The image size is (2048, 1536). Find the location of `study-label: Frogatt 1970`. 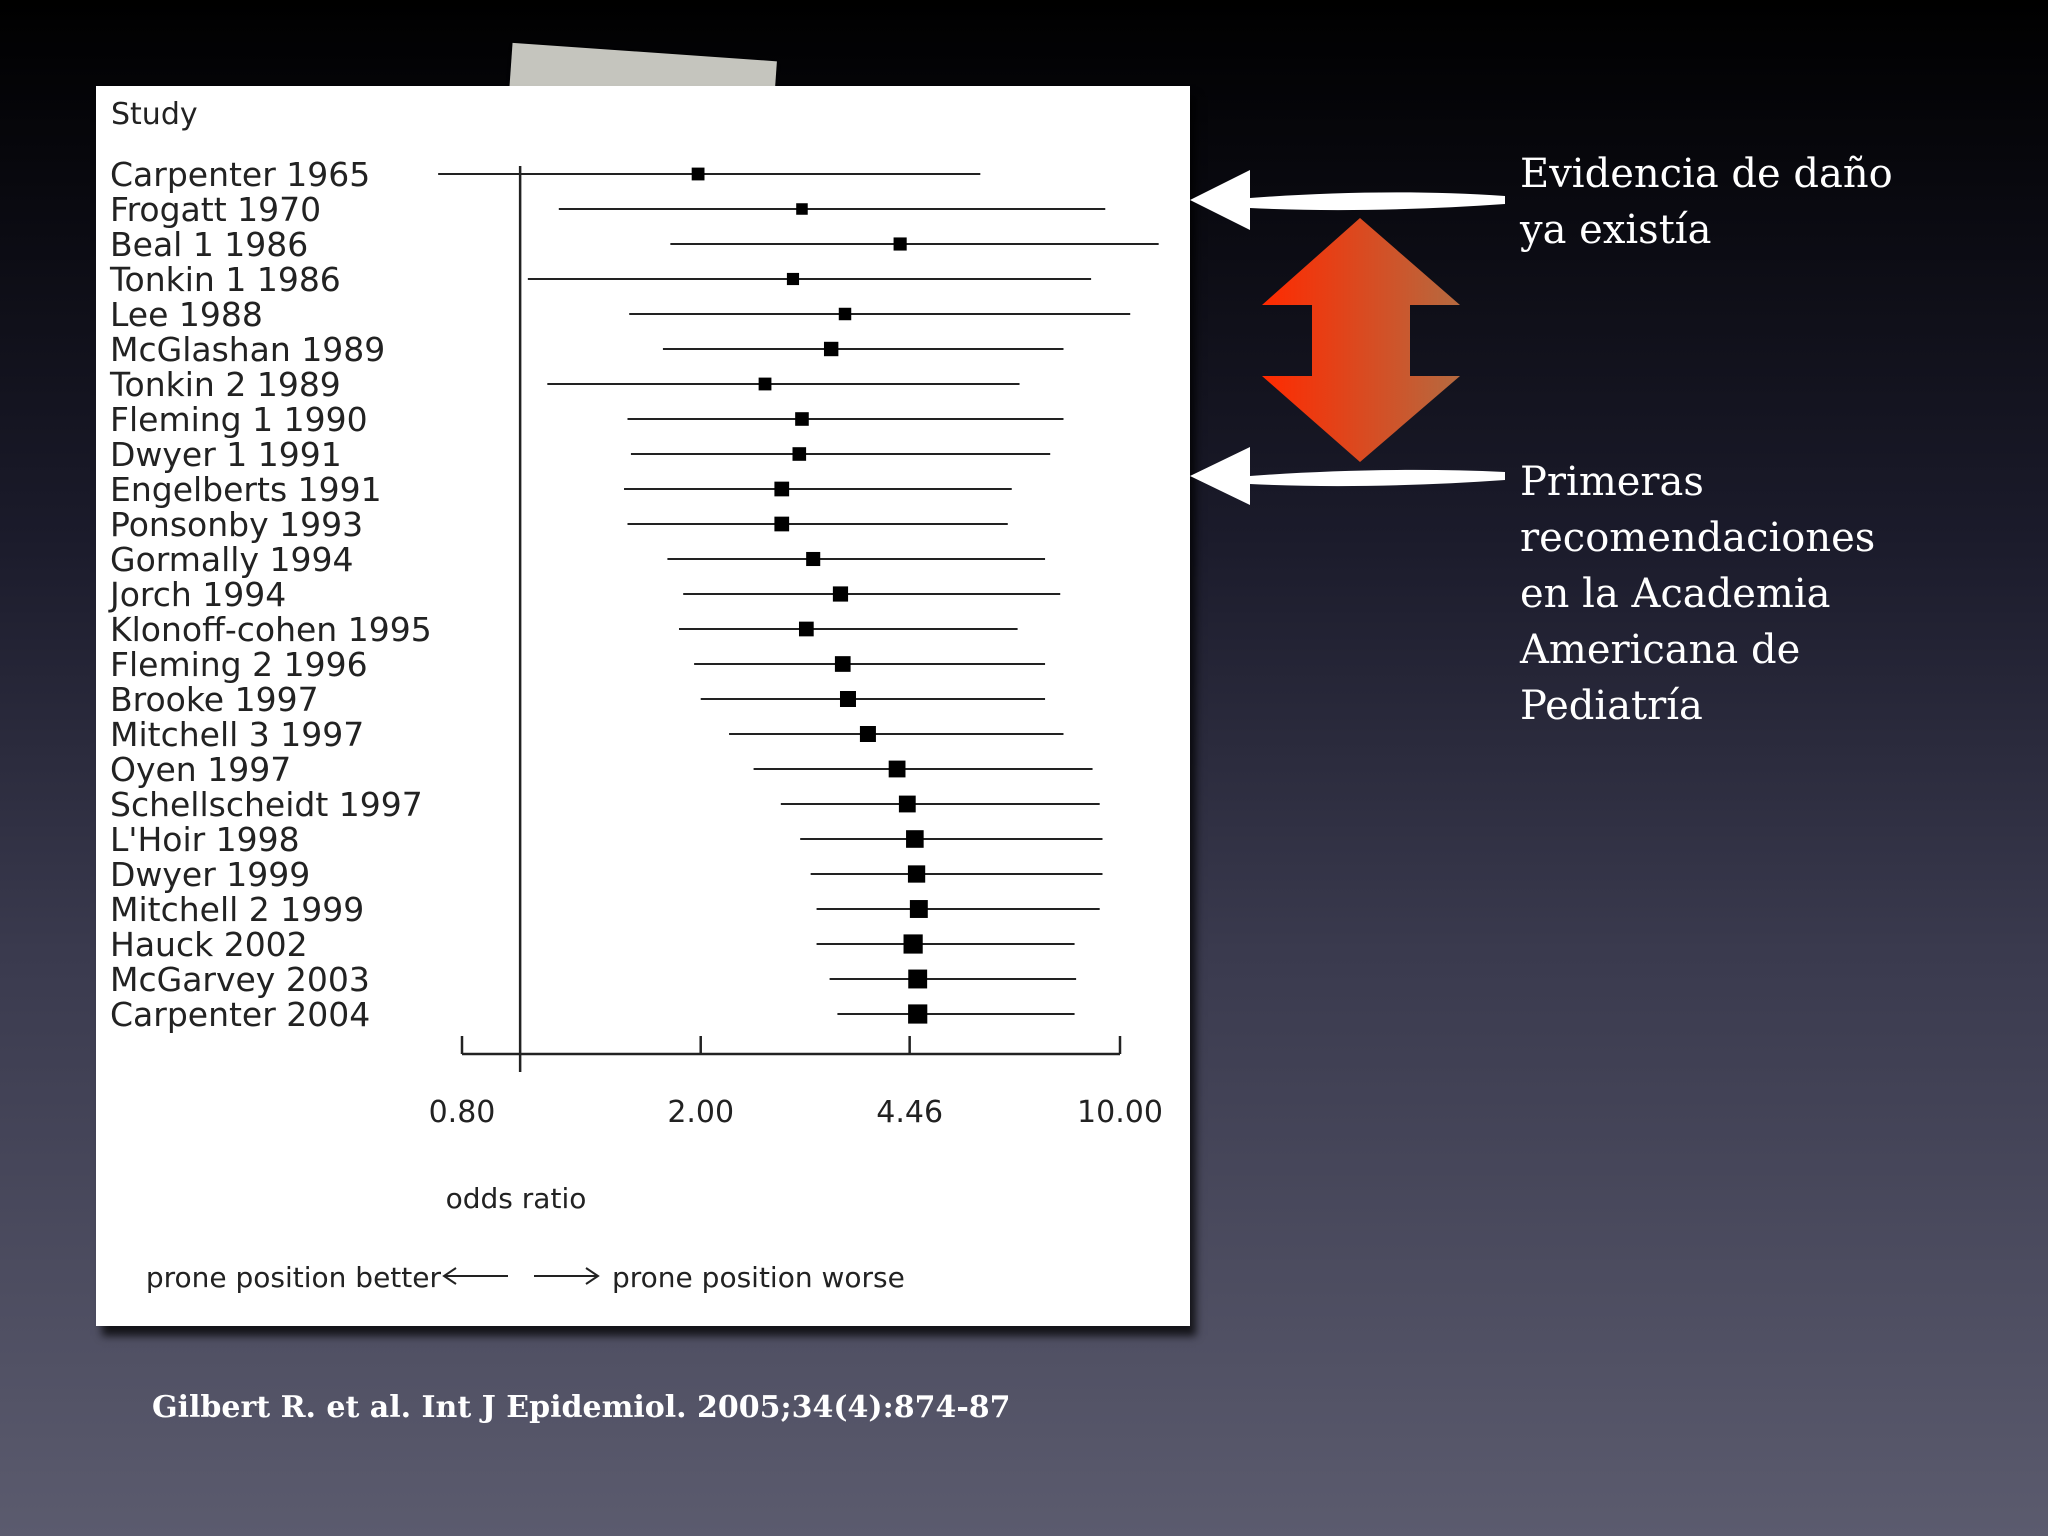

study-label: Frogatt 1970 is located at coordinates (215, 209).